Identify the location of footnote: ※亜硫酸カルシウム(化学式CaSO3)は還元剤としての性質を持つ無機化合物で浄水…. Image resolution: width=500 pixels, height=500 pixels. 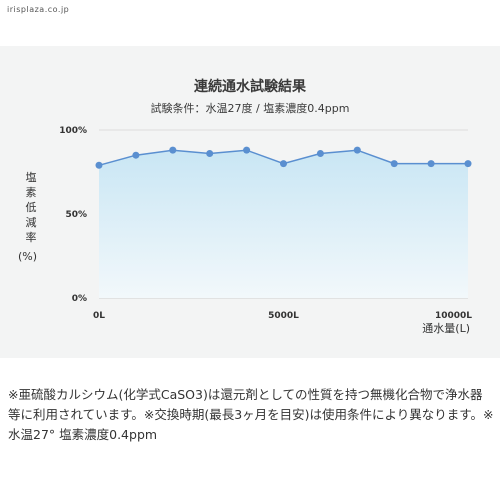
(251, 414).